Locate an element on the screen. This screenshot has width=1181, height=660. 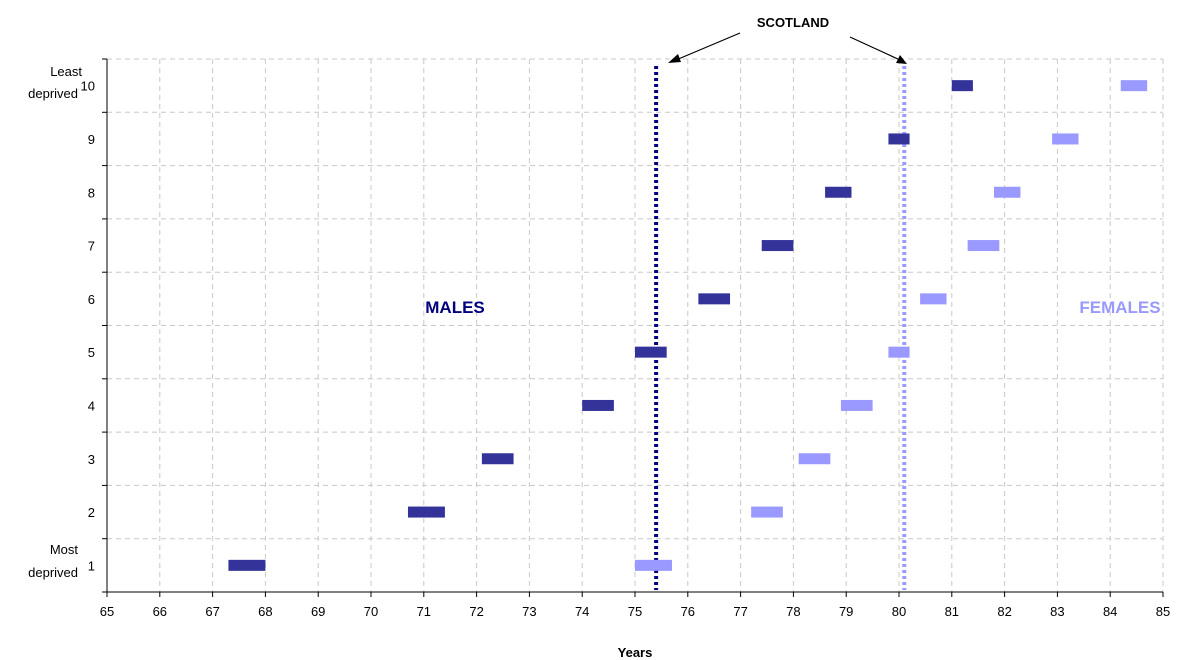
x-tick-label: 84 is located at coordinates (1110, 611).